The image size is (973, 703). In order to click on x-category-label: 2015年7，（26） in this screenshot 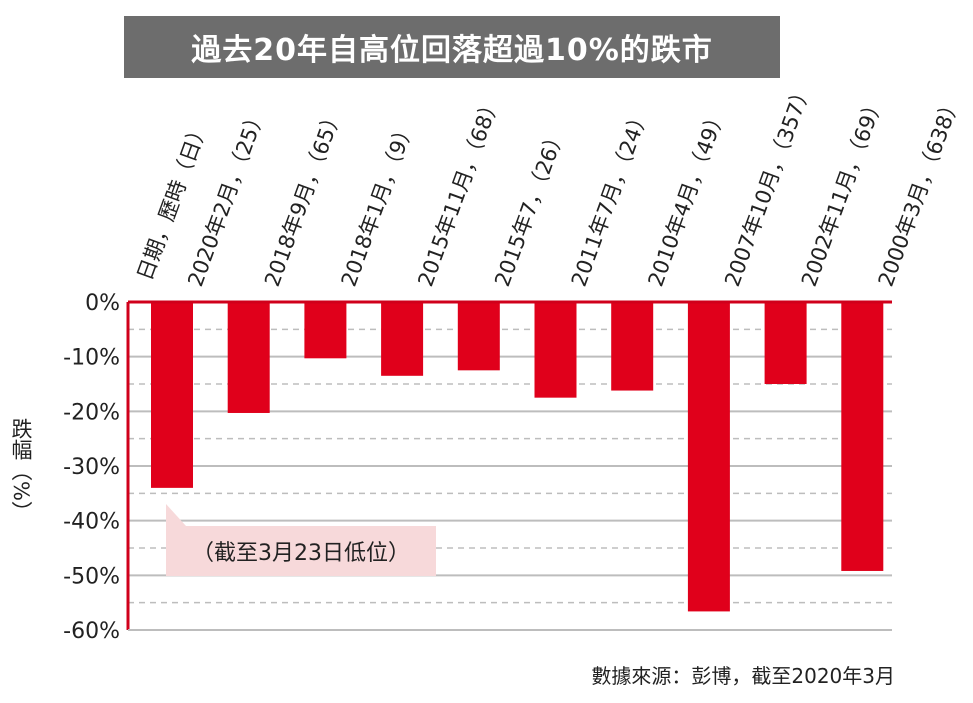, I will do `click(530, 207)`.